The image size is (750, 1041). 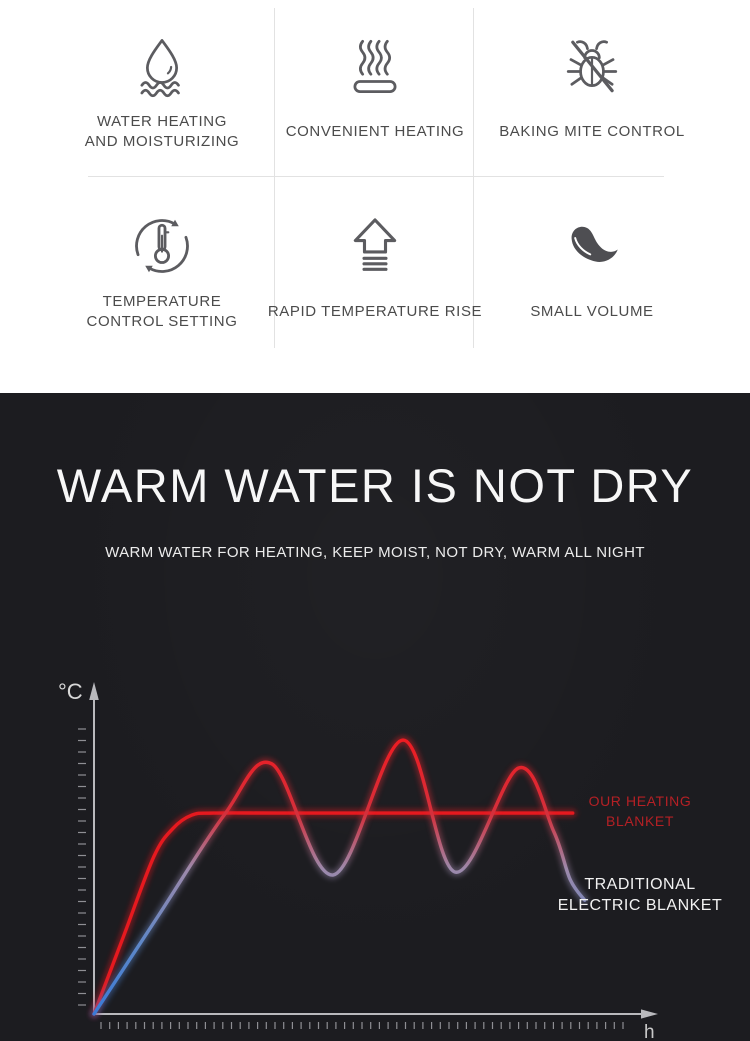 I want to click on series-label-line: BLANKET, so click(x=640, y=820).